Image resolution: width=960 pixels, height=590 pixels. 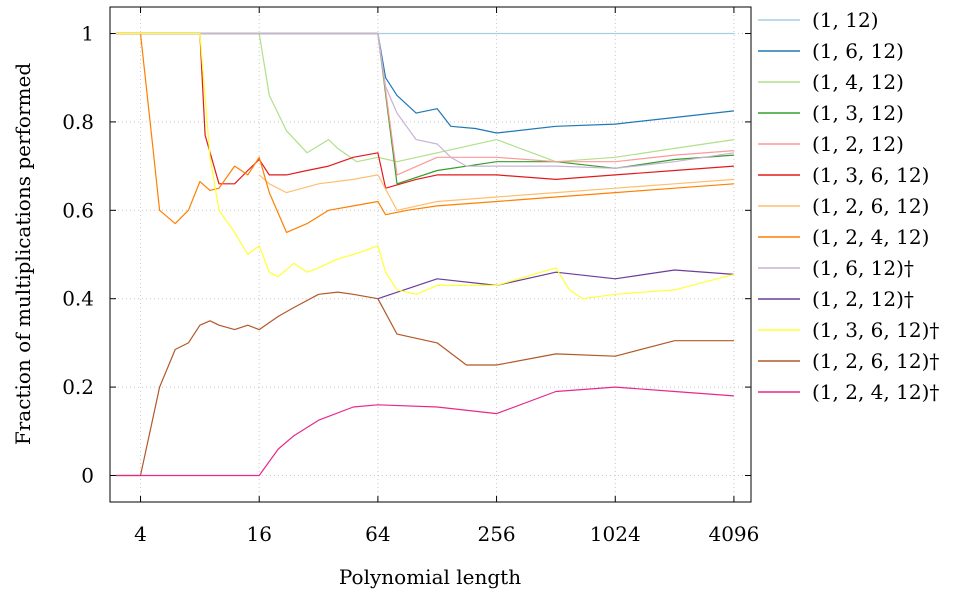 What do you see at coordinates (875, 392) in the screenshot?
I see `legend-label: (1, 2, 4, 12)†` at bounding box center [875, 392].